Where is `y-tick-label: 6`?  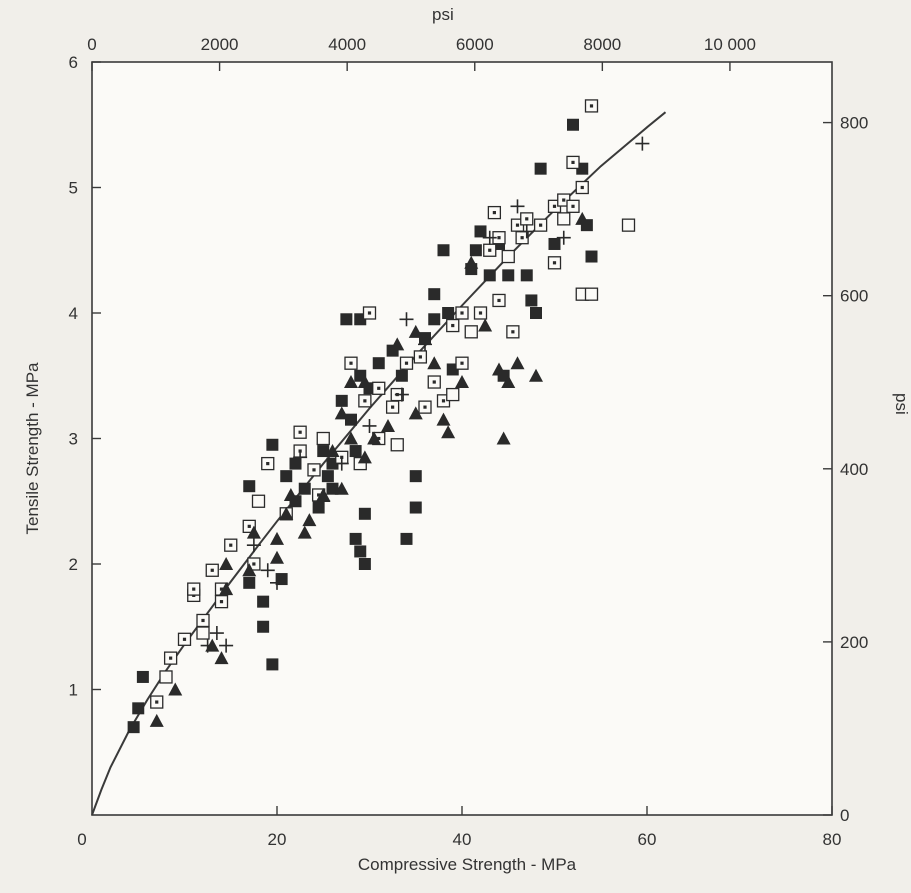
y-tick-label: 6 is located at coordinates (73, 62).